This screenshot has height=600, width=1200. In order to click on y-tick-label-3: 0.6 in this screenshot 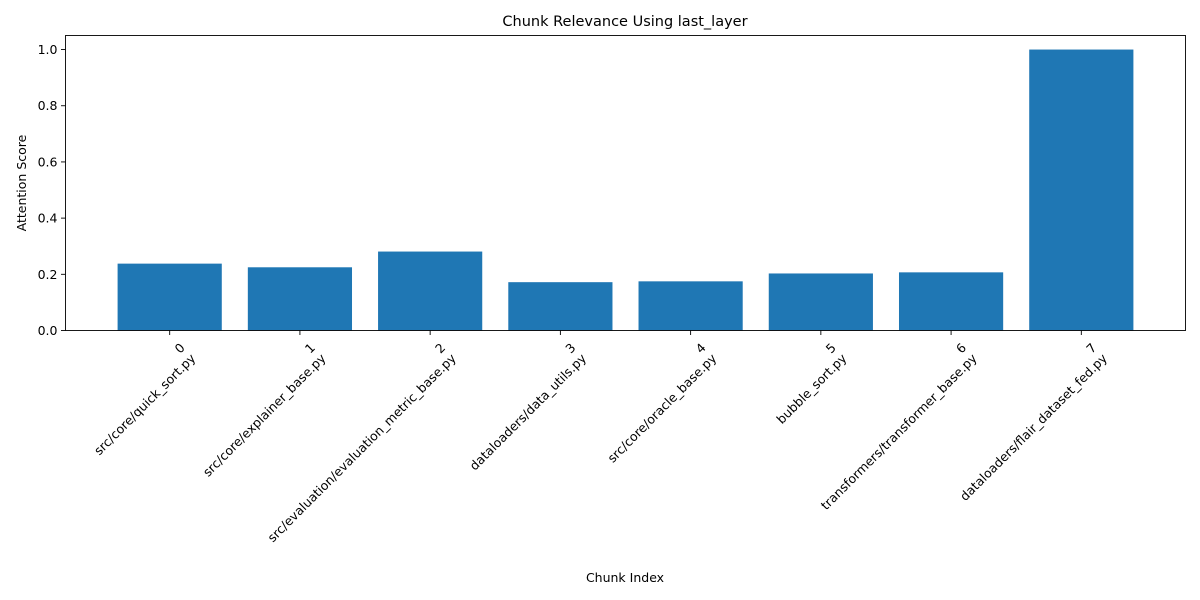, I will do `click(48, 161)`.